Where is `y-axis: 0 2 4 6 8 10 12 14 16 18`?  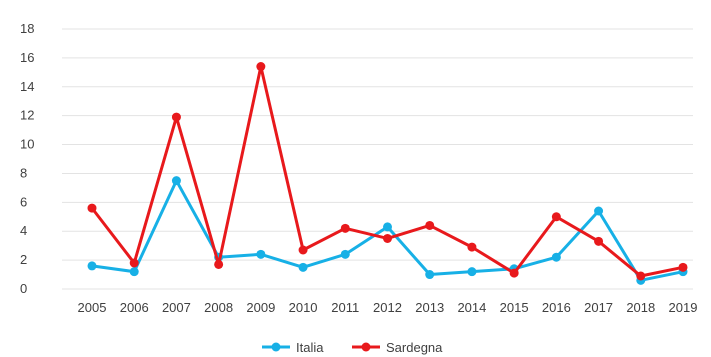 y-axis: 0 2 4 6 8 10 12 14 16 18 is located at coordinates (27, 158).